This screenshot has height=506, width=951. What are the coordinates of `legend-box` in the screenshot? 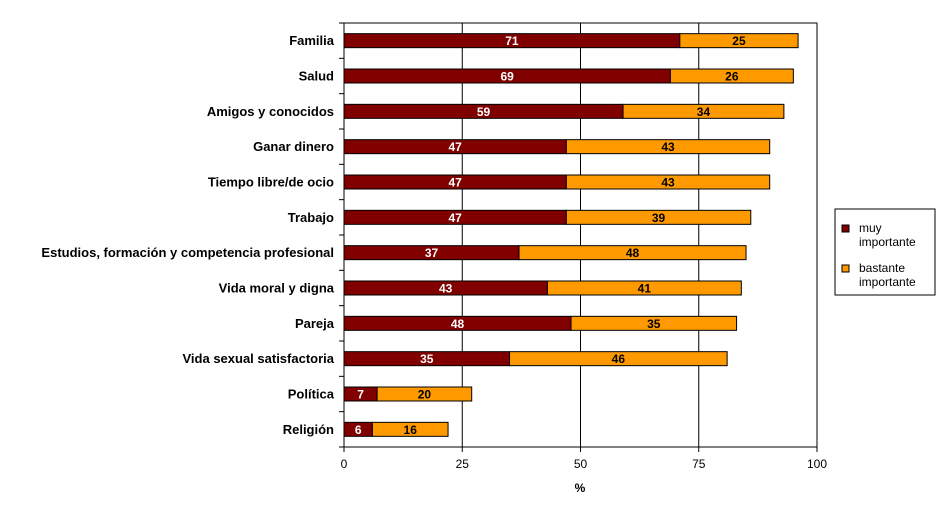 It's located at (885, 252).